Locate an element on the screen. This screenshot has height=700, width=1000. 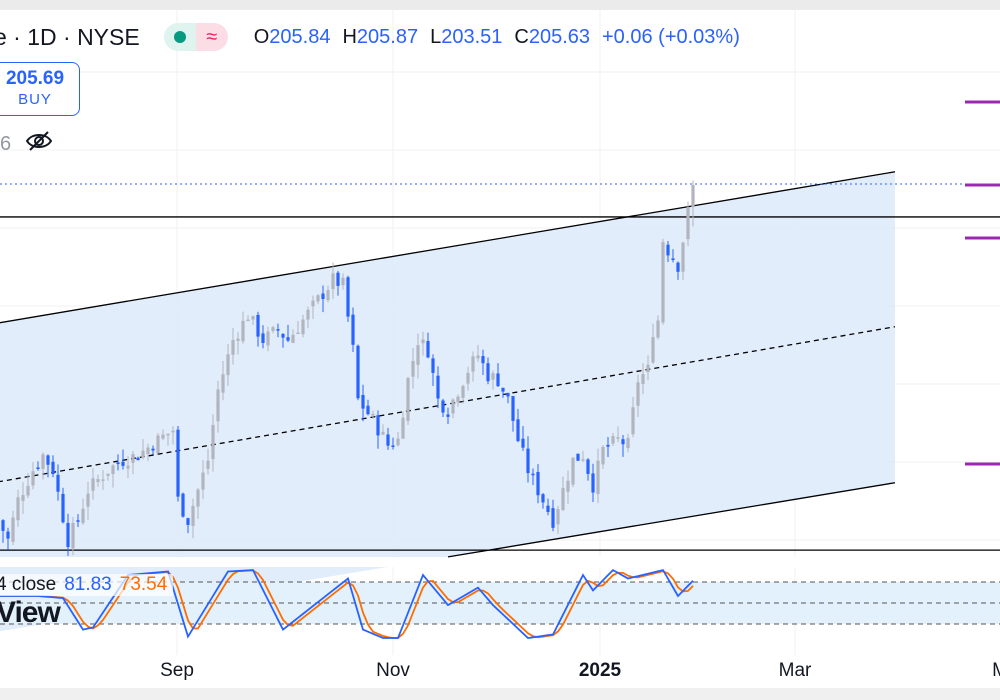
buy-button: 205.69 BUY is located at coordinates (40, 89).